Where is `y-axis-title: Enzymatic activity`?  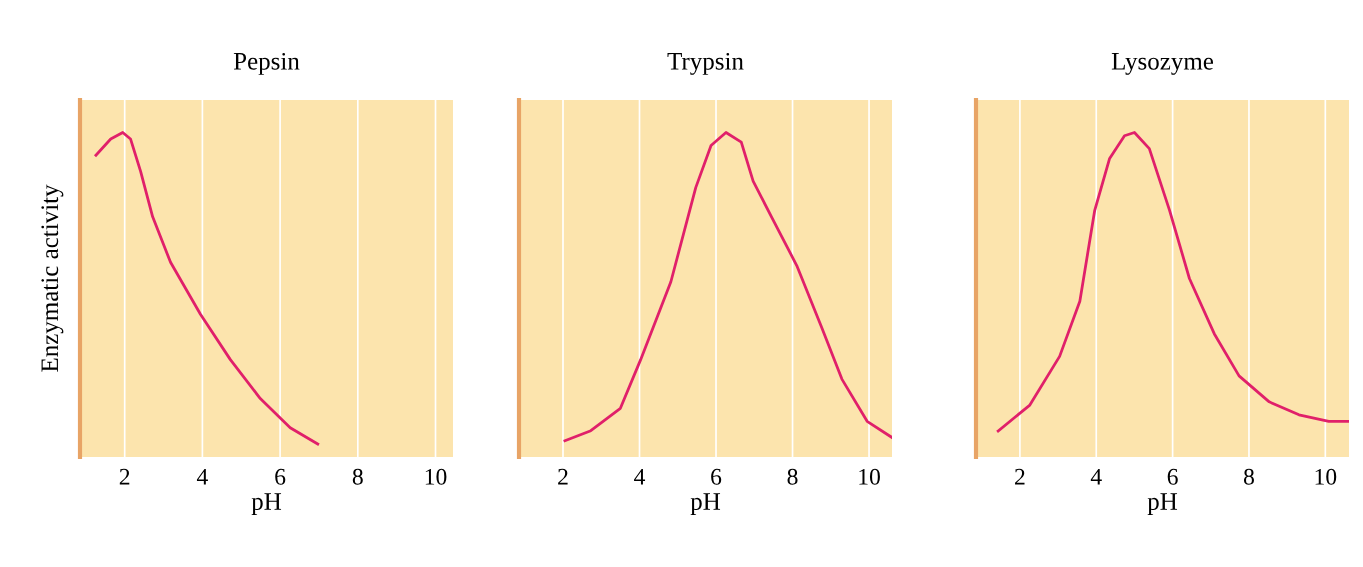 y-axis-title: Enzymatic activity is located at coordinates (52, 278).